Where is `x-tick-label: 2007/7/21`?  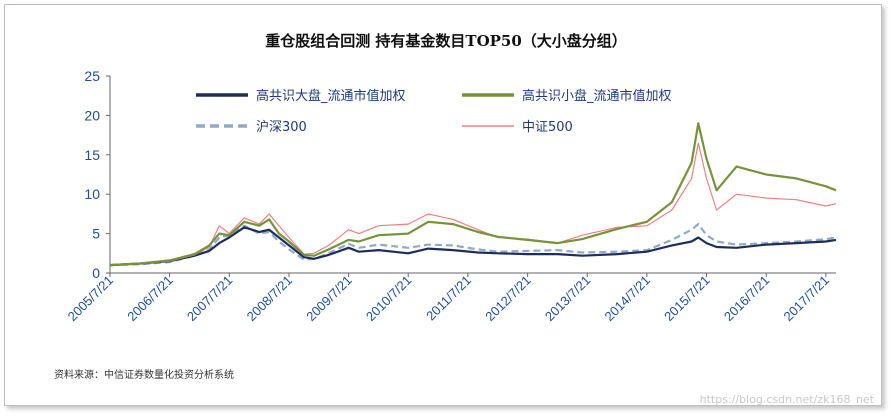 x-tick-label: 2007/7/21 is located at coordinates (210, 299).